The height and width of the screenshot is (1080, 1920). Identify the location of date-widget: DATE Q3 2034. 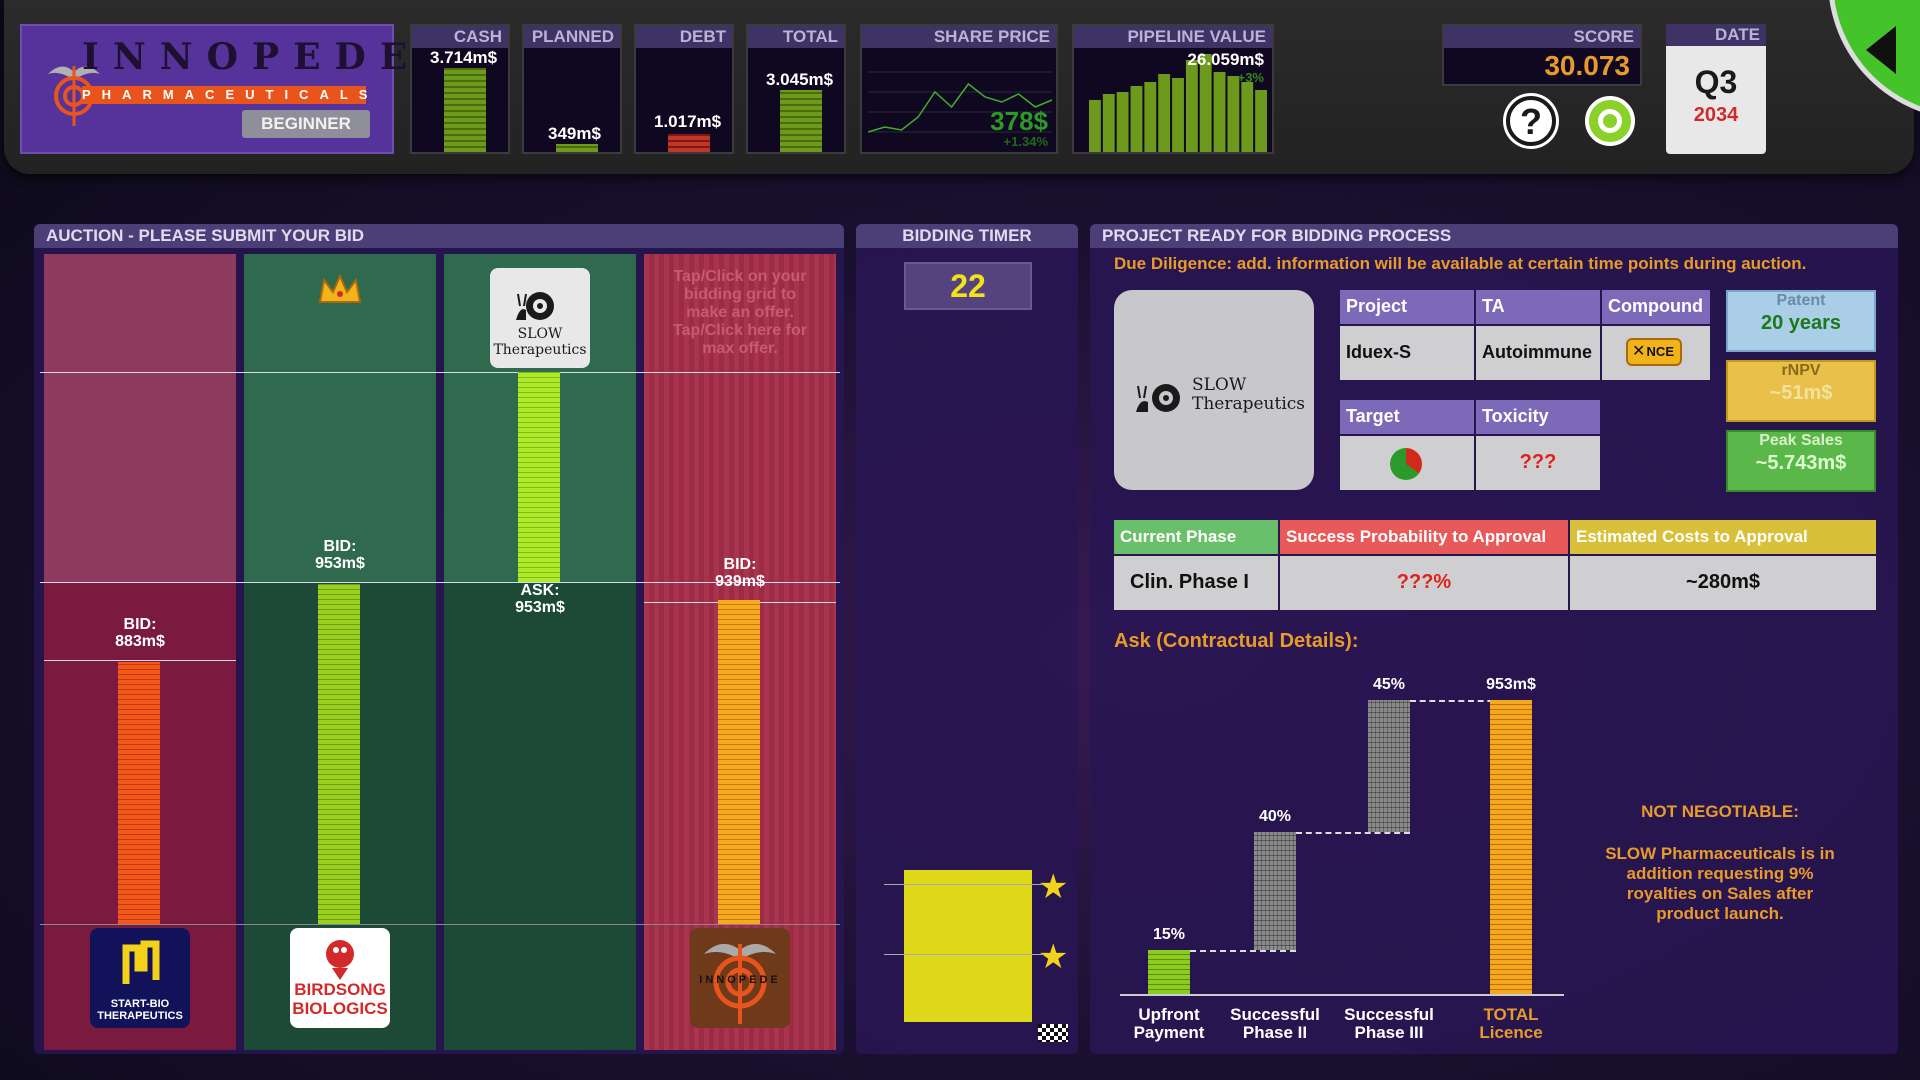
(1716, 89).